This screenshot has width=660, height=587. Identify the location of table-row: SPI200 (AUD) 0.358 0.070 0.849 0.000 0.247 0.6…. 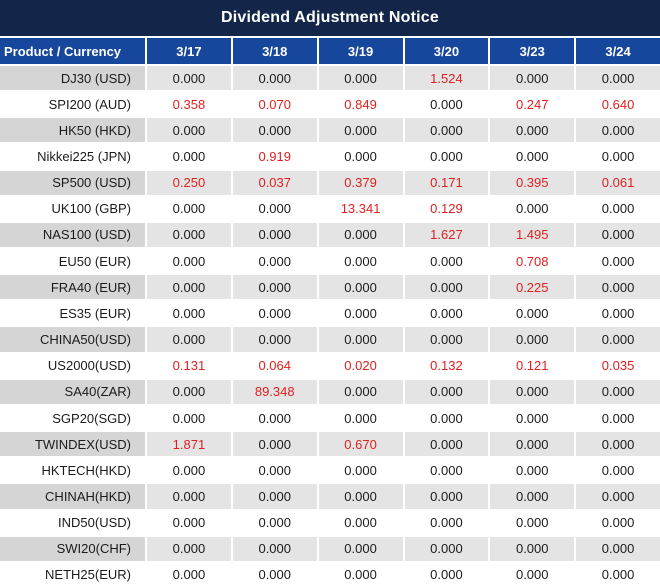
(330, 104).